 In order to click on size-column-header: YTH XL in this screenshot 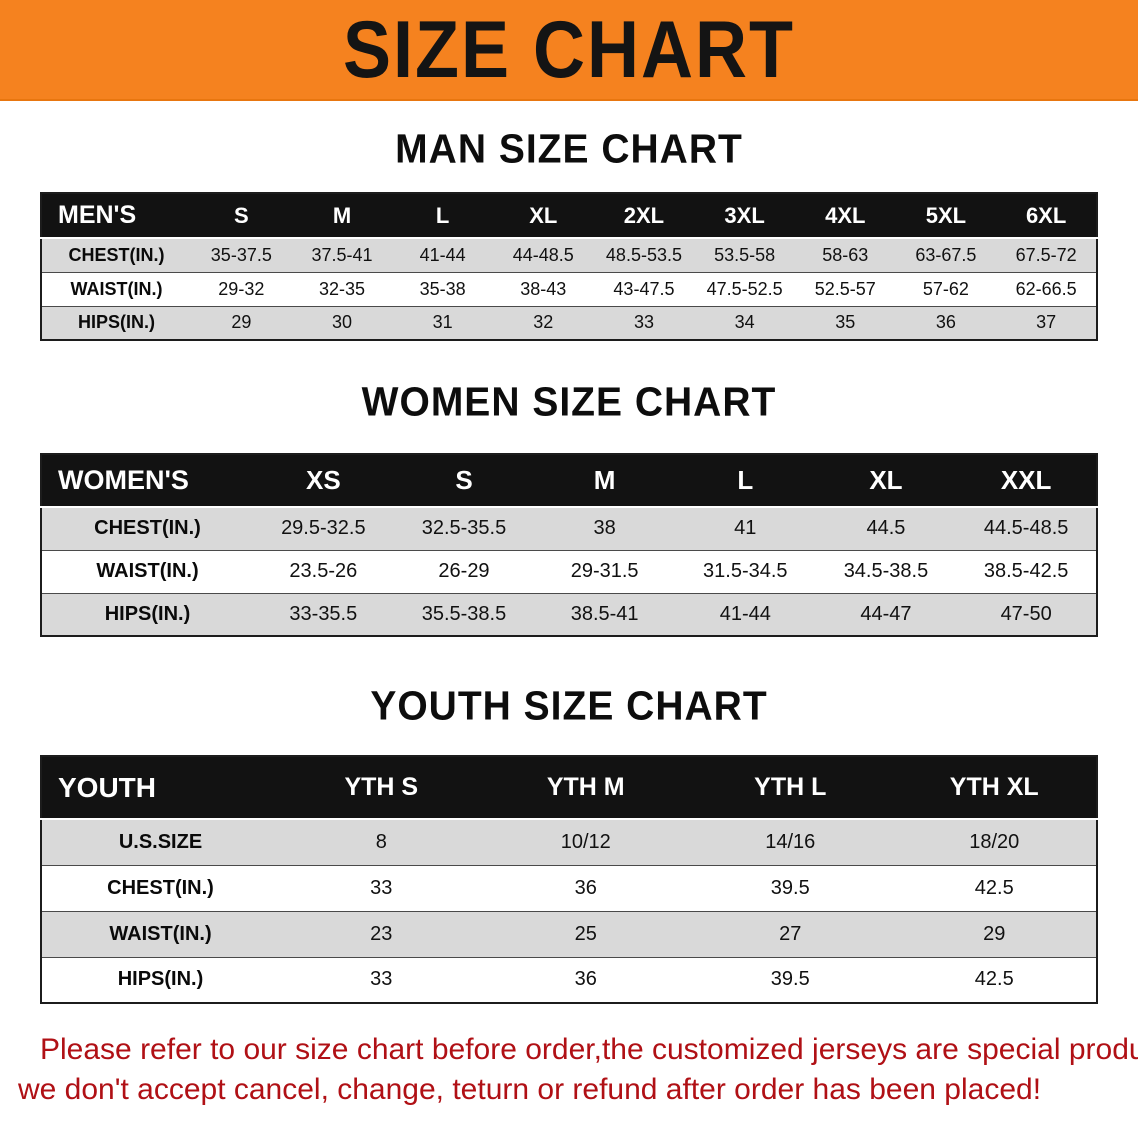, I will do `click(994, 788)`.